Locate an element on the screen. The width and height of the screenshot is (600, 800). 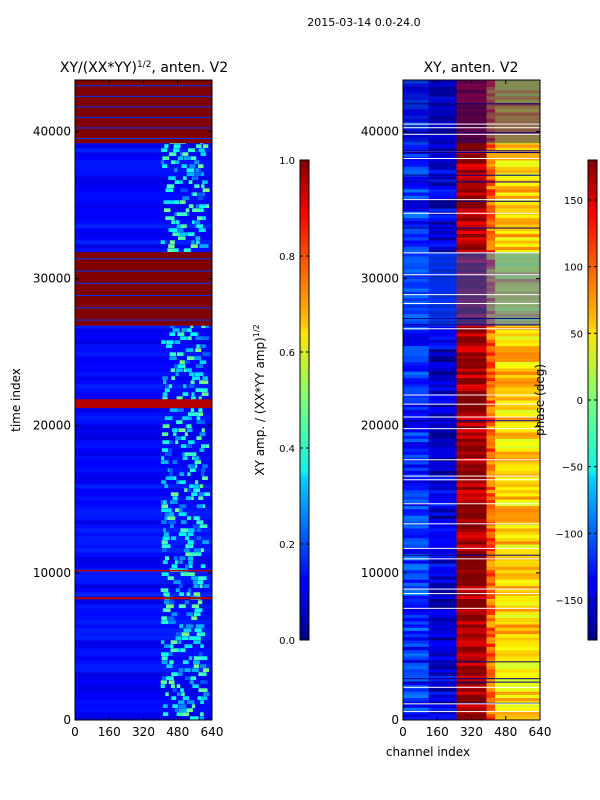
y-tick-label: 0 is located at coordinates (67, 720).